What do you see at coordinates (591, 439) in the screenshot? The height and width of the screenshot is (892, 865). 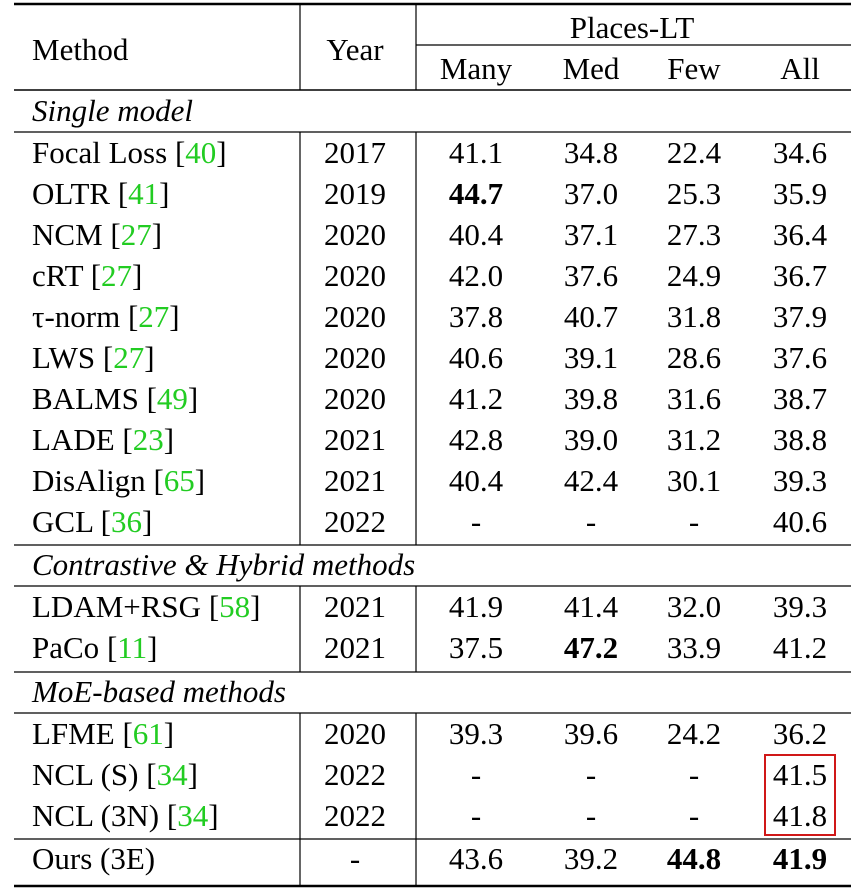 I see `value-cell: 39.0` at bounding box center [591, 439].